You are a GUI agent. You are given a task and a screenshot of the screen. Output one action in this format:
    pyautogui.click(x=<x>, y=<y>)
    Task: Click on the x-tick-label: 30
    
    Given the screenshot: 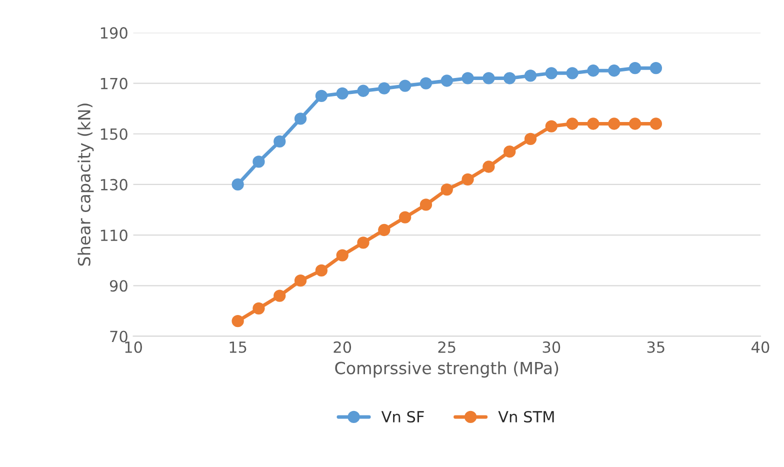 What is the action you would take?
    pyautogui.click(x=551, y=347)
    